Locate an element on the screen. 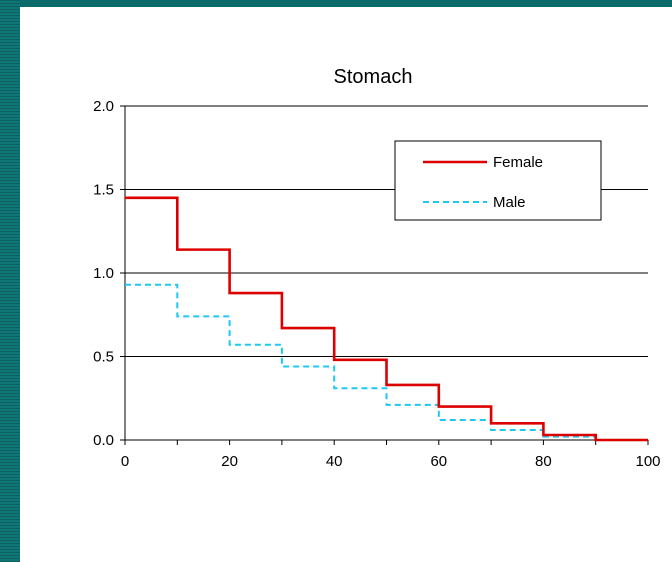 The image size is (672, 562). x-tick-label-2: 40 is located at coordinates (334, 461).